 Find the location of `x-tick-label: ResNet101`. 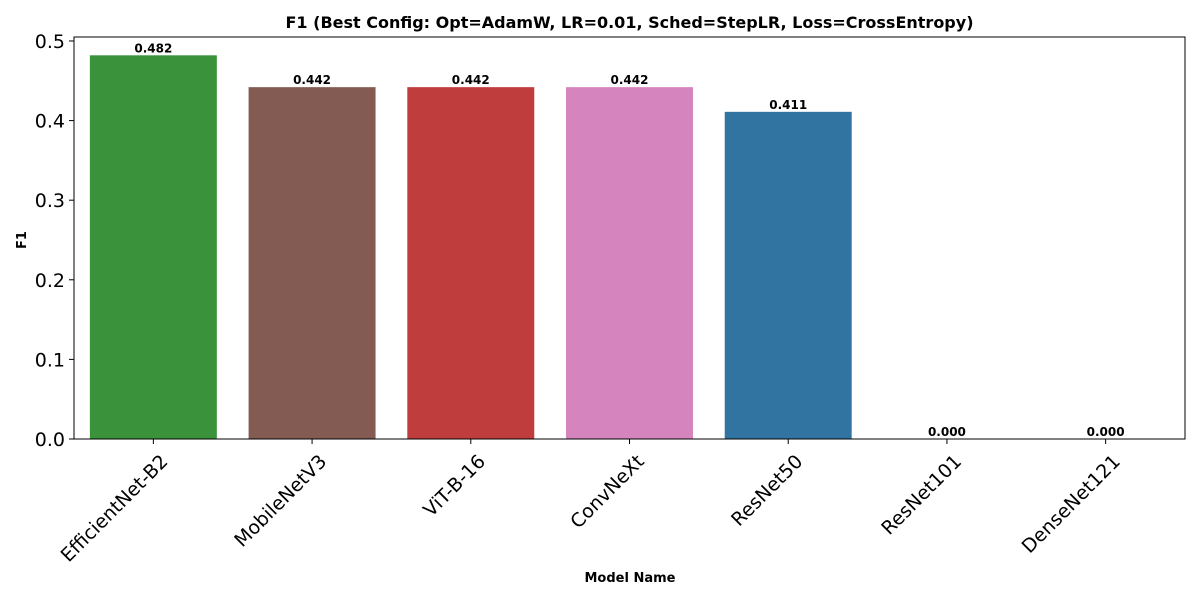

x-tick-label: ResNet101 is located at coordinates (921, 495).